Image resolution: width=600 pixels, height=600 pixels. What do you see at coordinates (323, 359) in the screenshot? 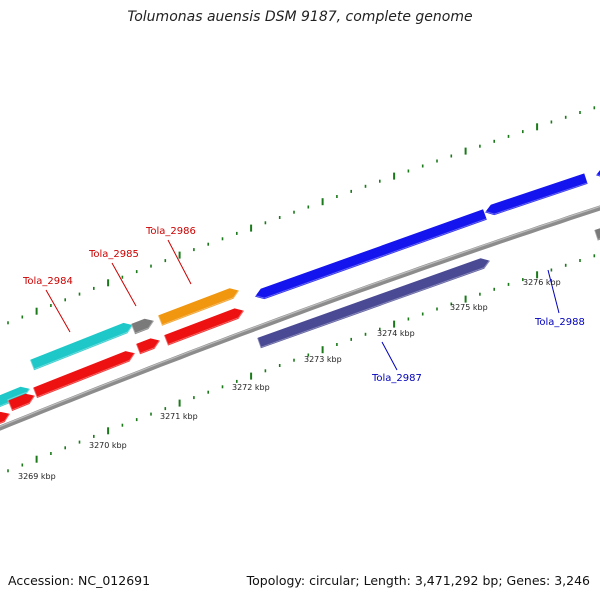
I see `kbp-label-3273: 3273 kbp` at bounding box center [323, 359].